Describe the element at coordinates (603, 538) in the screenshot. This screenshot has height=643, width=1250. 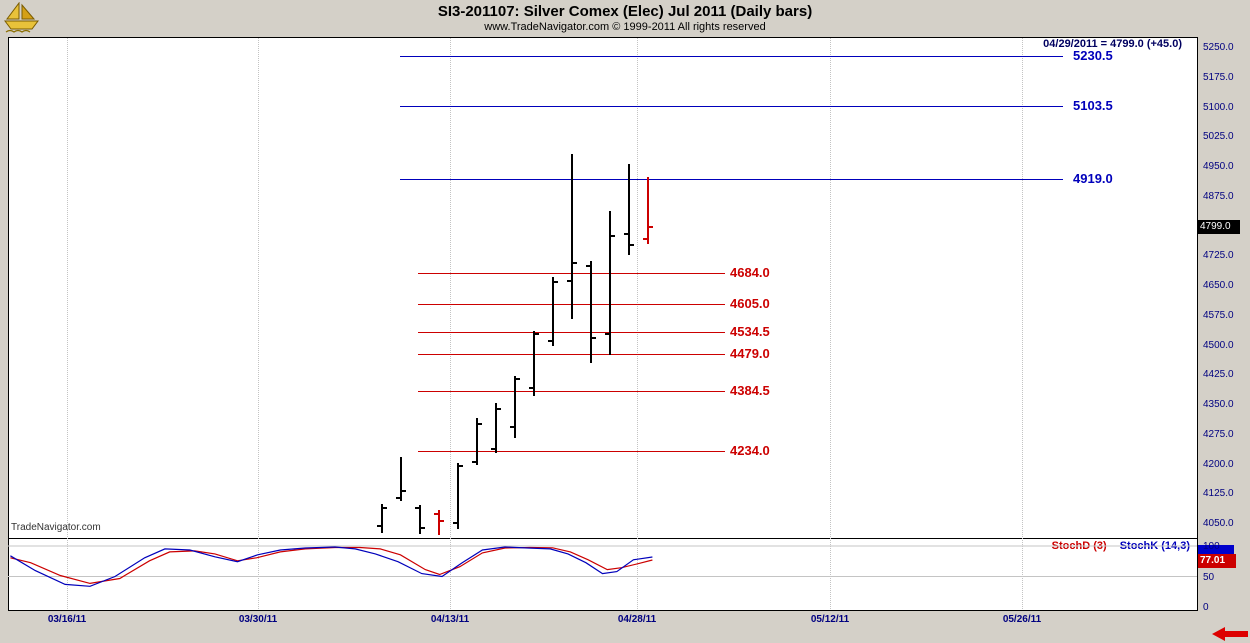
I see `panel-separator` at that location.